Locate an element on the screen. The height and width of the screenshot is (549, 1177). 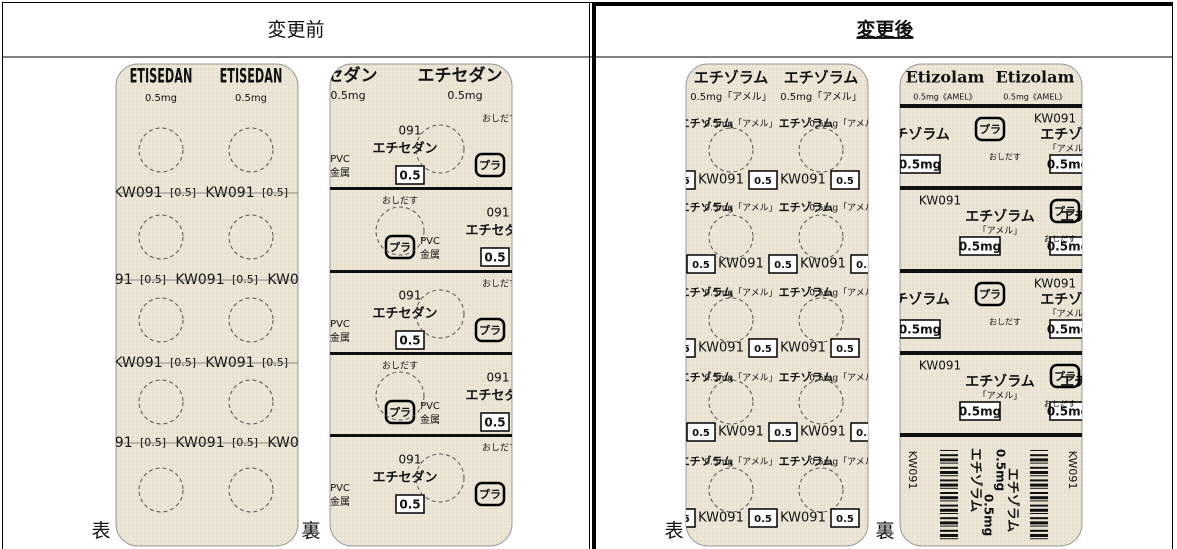
header-after: 変更後 is located at coordinates (885, 29).